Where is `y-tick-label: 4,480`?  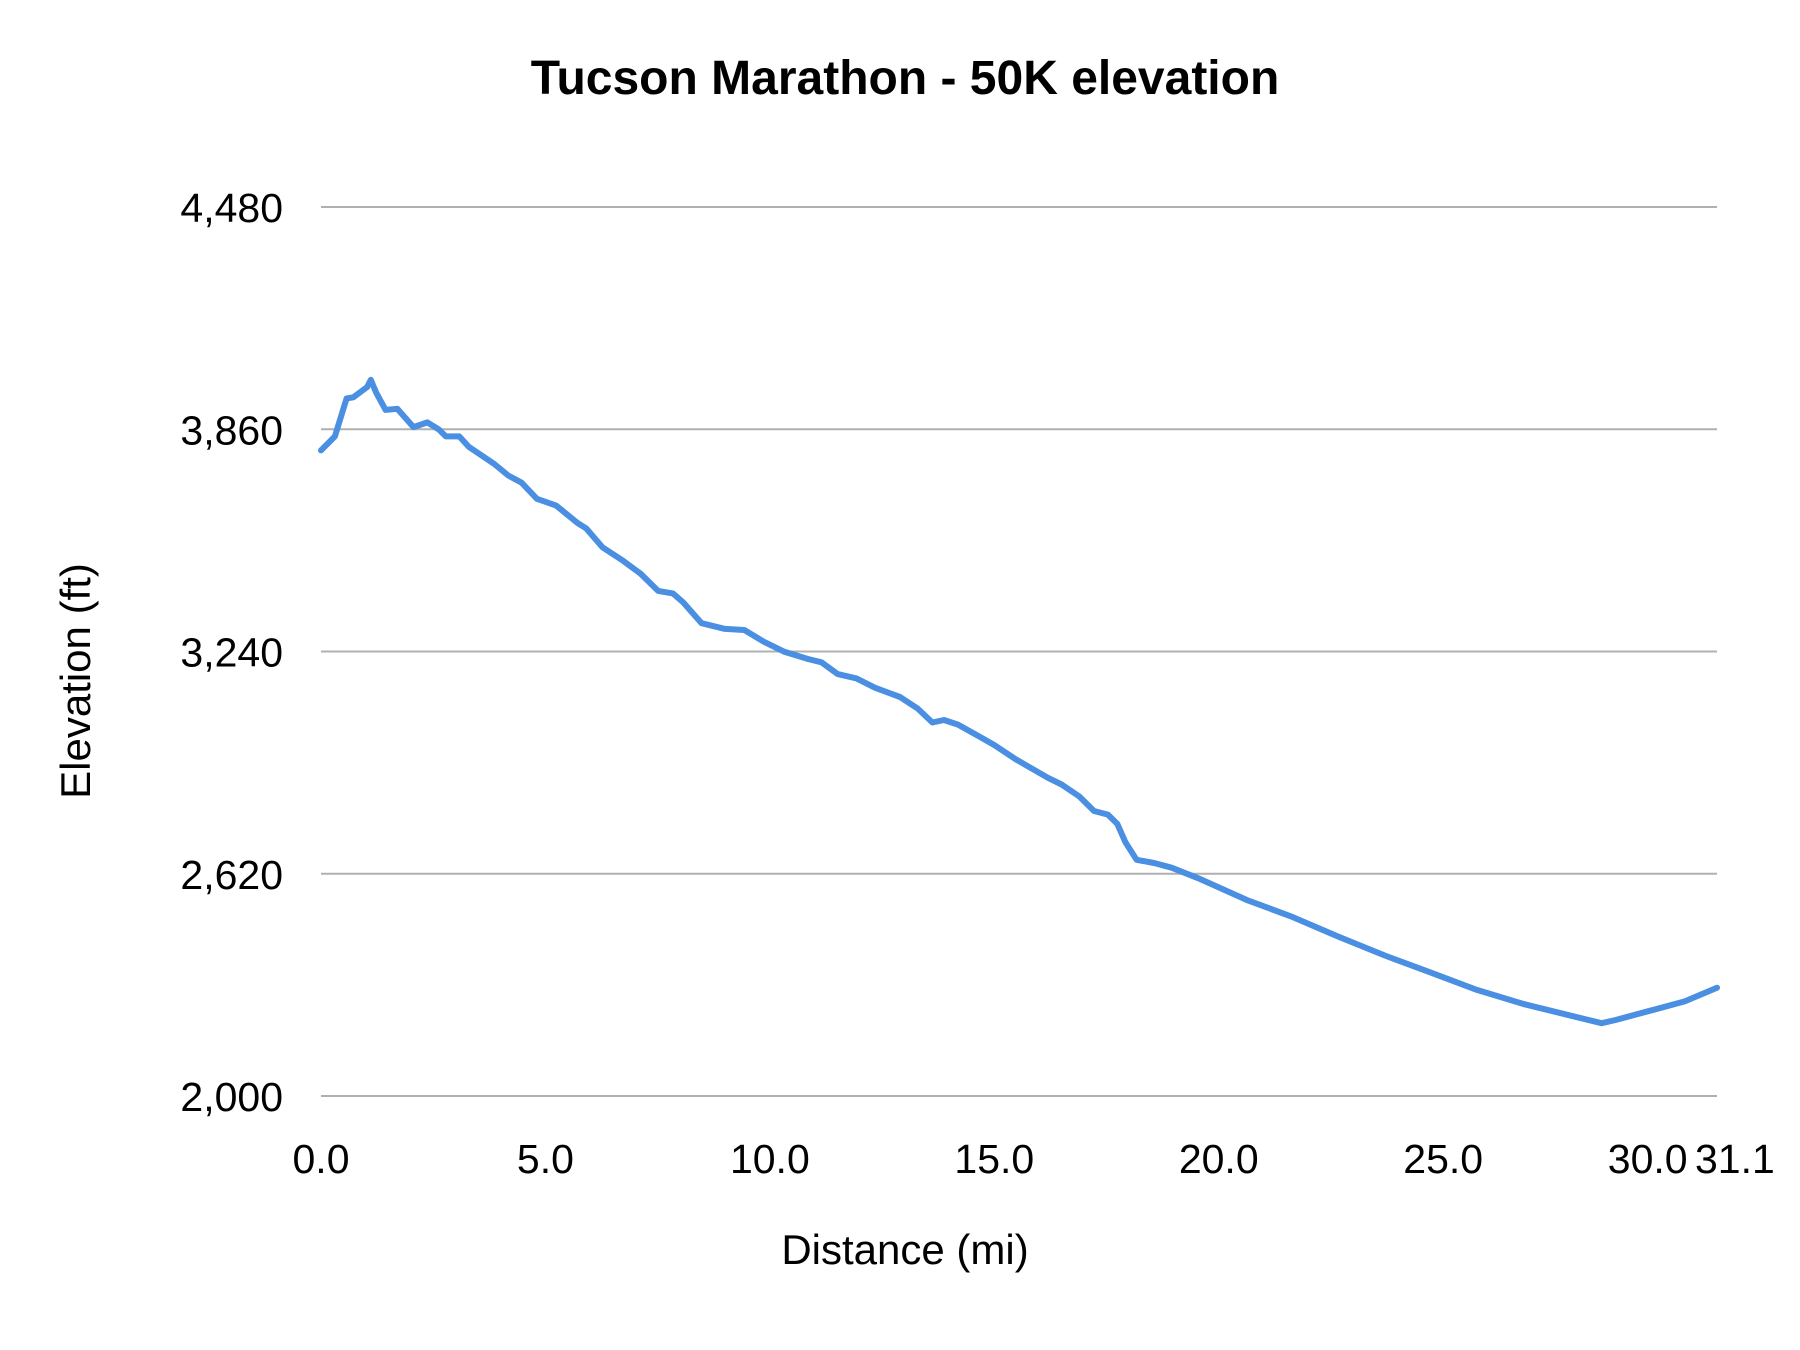 y-tick-label: 4,480 is located at coordinates (231, 208).